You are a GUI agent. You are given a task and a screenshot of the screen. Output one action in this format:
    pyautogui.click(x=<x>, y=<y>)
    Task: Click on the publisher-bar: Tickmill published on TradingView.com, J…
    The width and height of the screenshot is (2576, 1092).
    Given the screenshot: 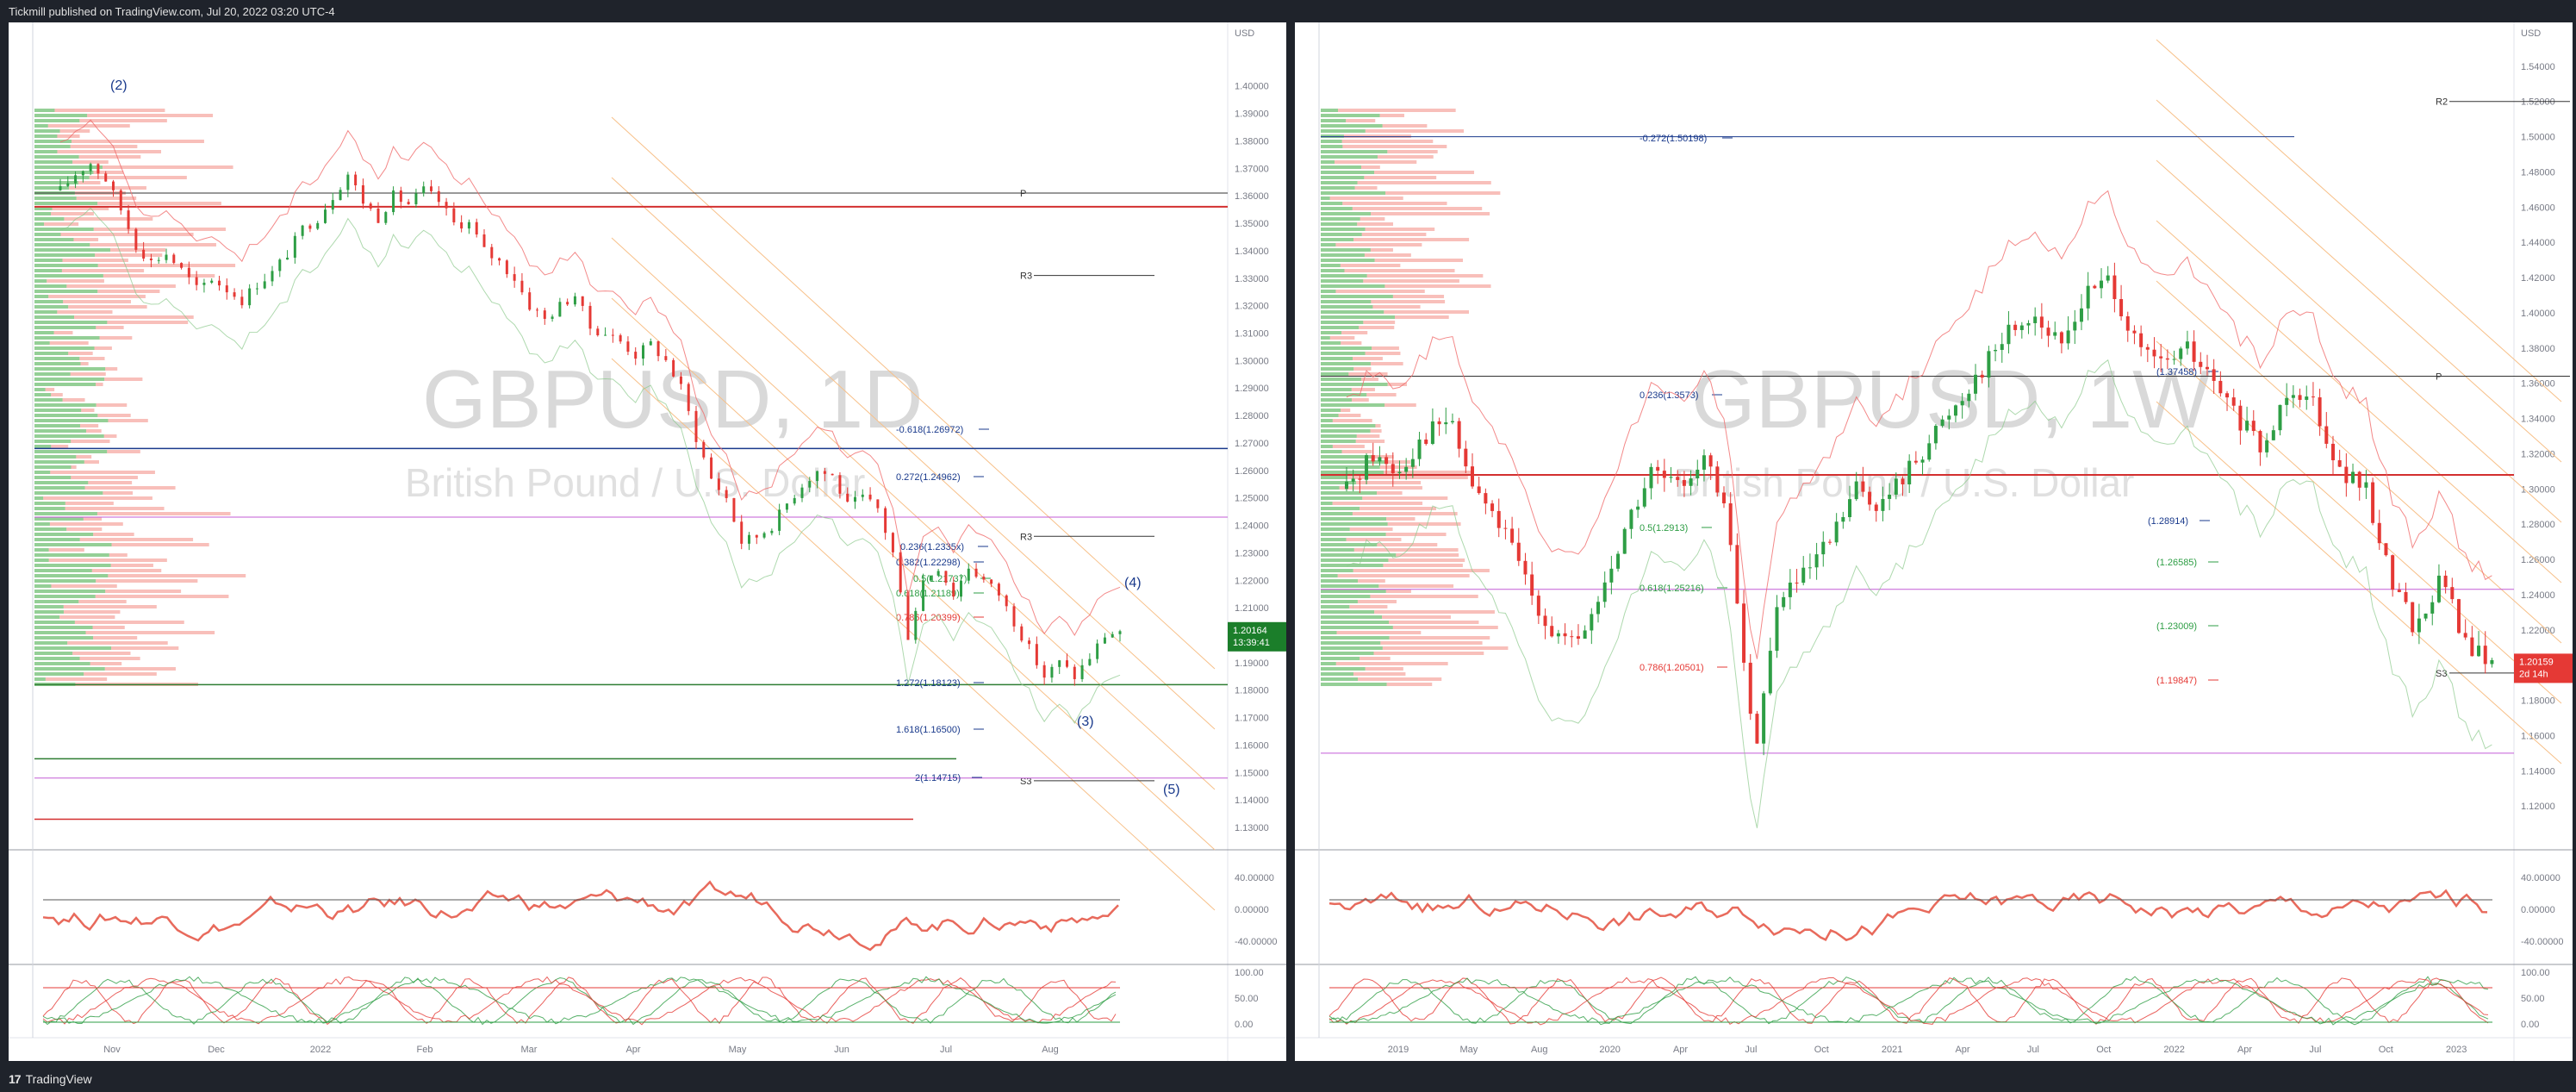 What is the action you would take?
    pyautogui.click(x=1288, y=11)
    